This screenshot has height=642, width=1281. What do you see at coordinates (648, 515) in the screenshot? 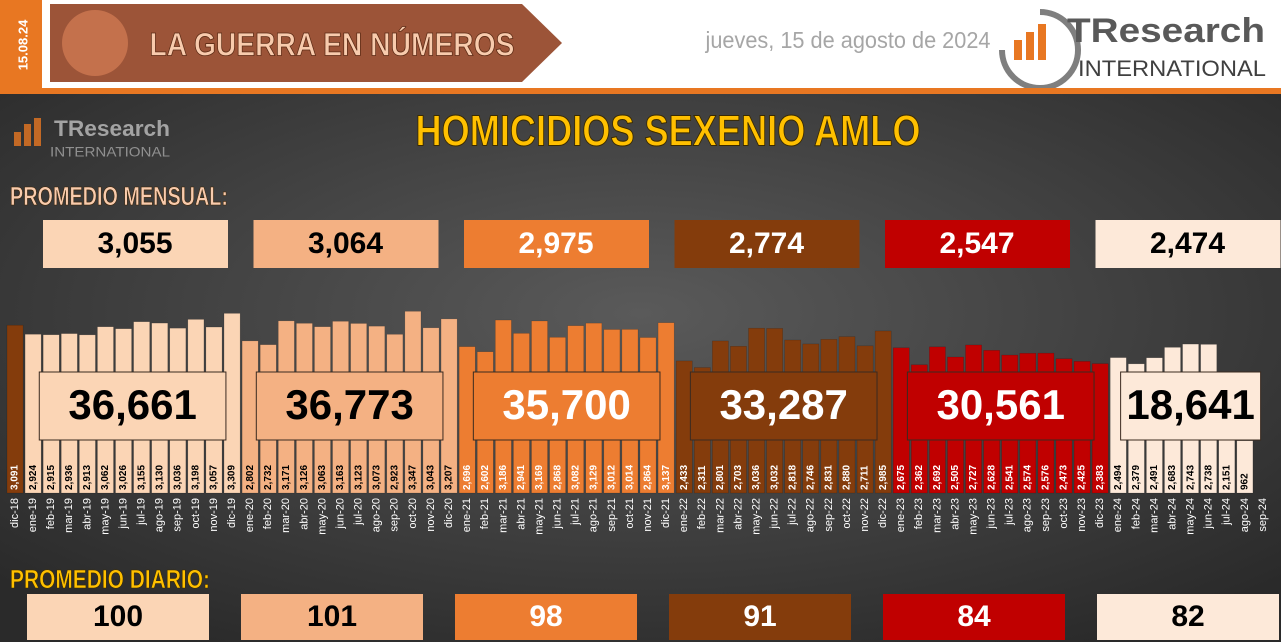
I see `x-tick-label: nov-21` at bounding box center [648, 515].